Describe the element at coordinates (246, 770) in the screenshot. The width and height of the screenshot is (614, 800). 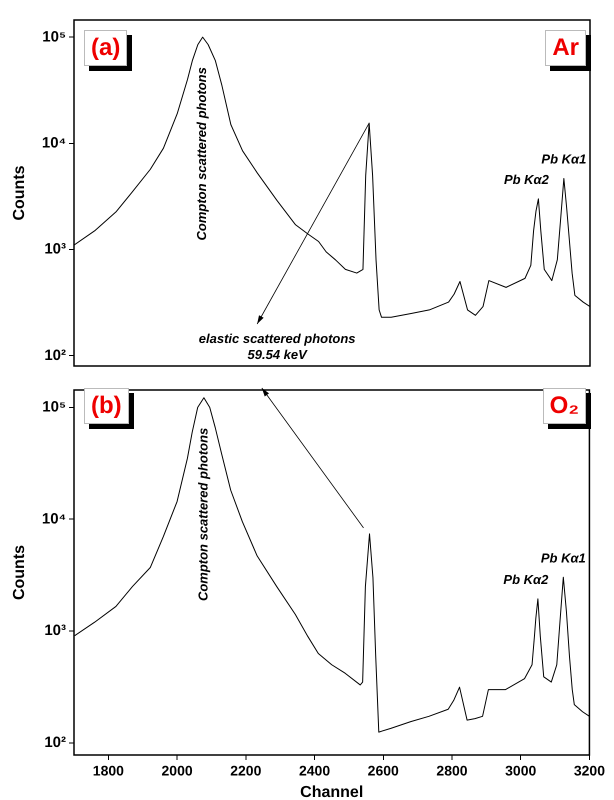
I see `x-tick-label: 2200` at that location.